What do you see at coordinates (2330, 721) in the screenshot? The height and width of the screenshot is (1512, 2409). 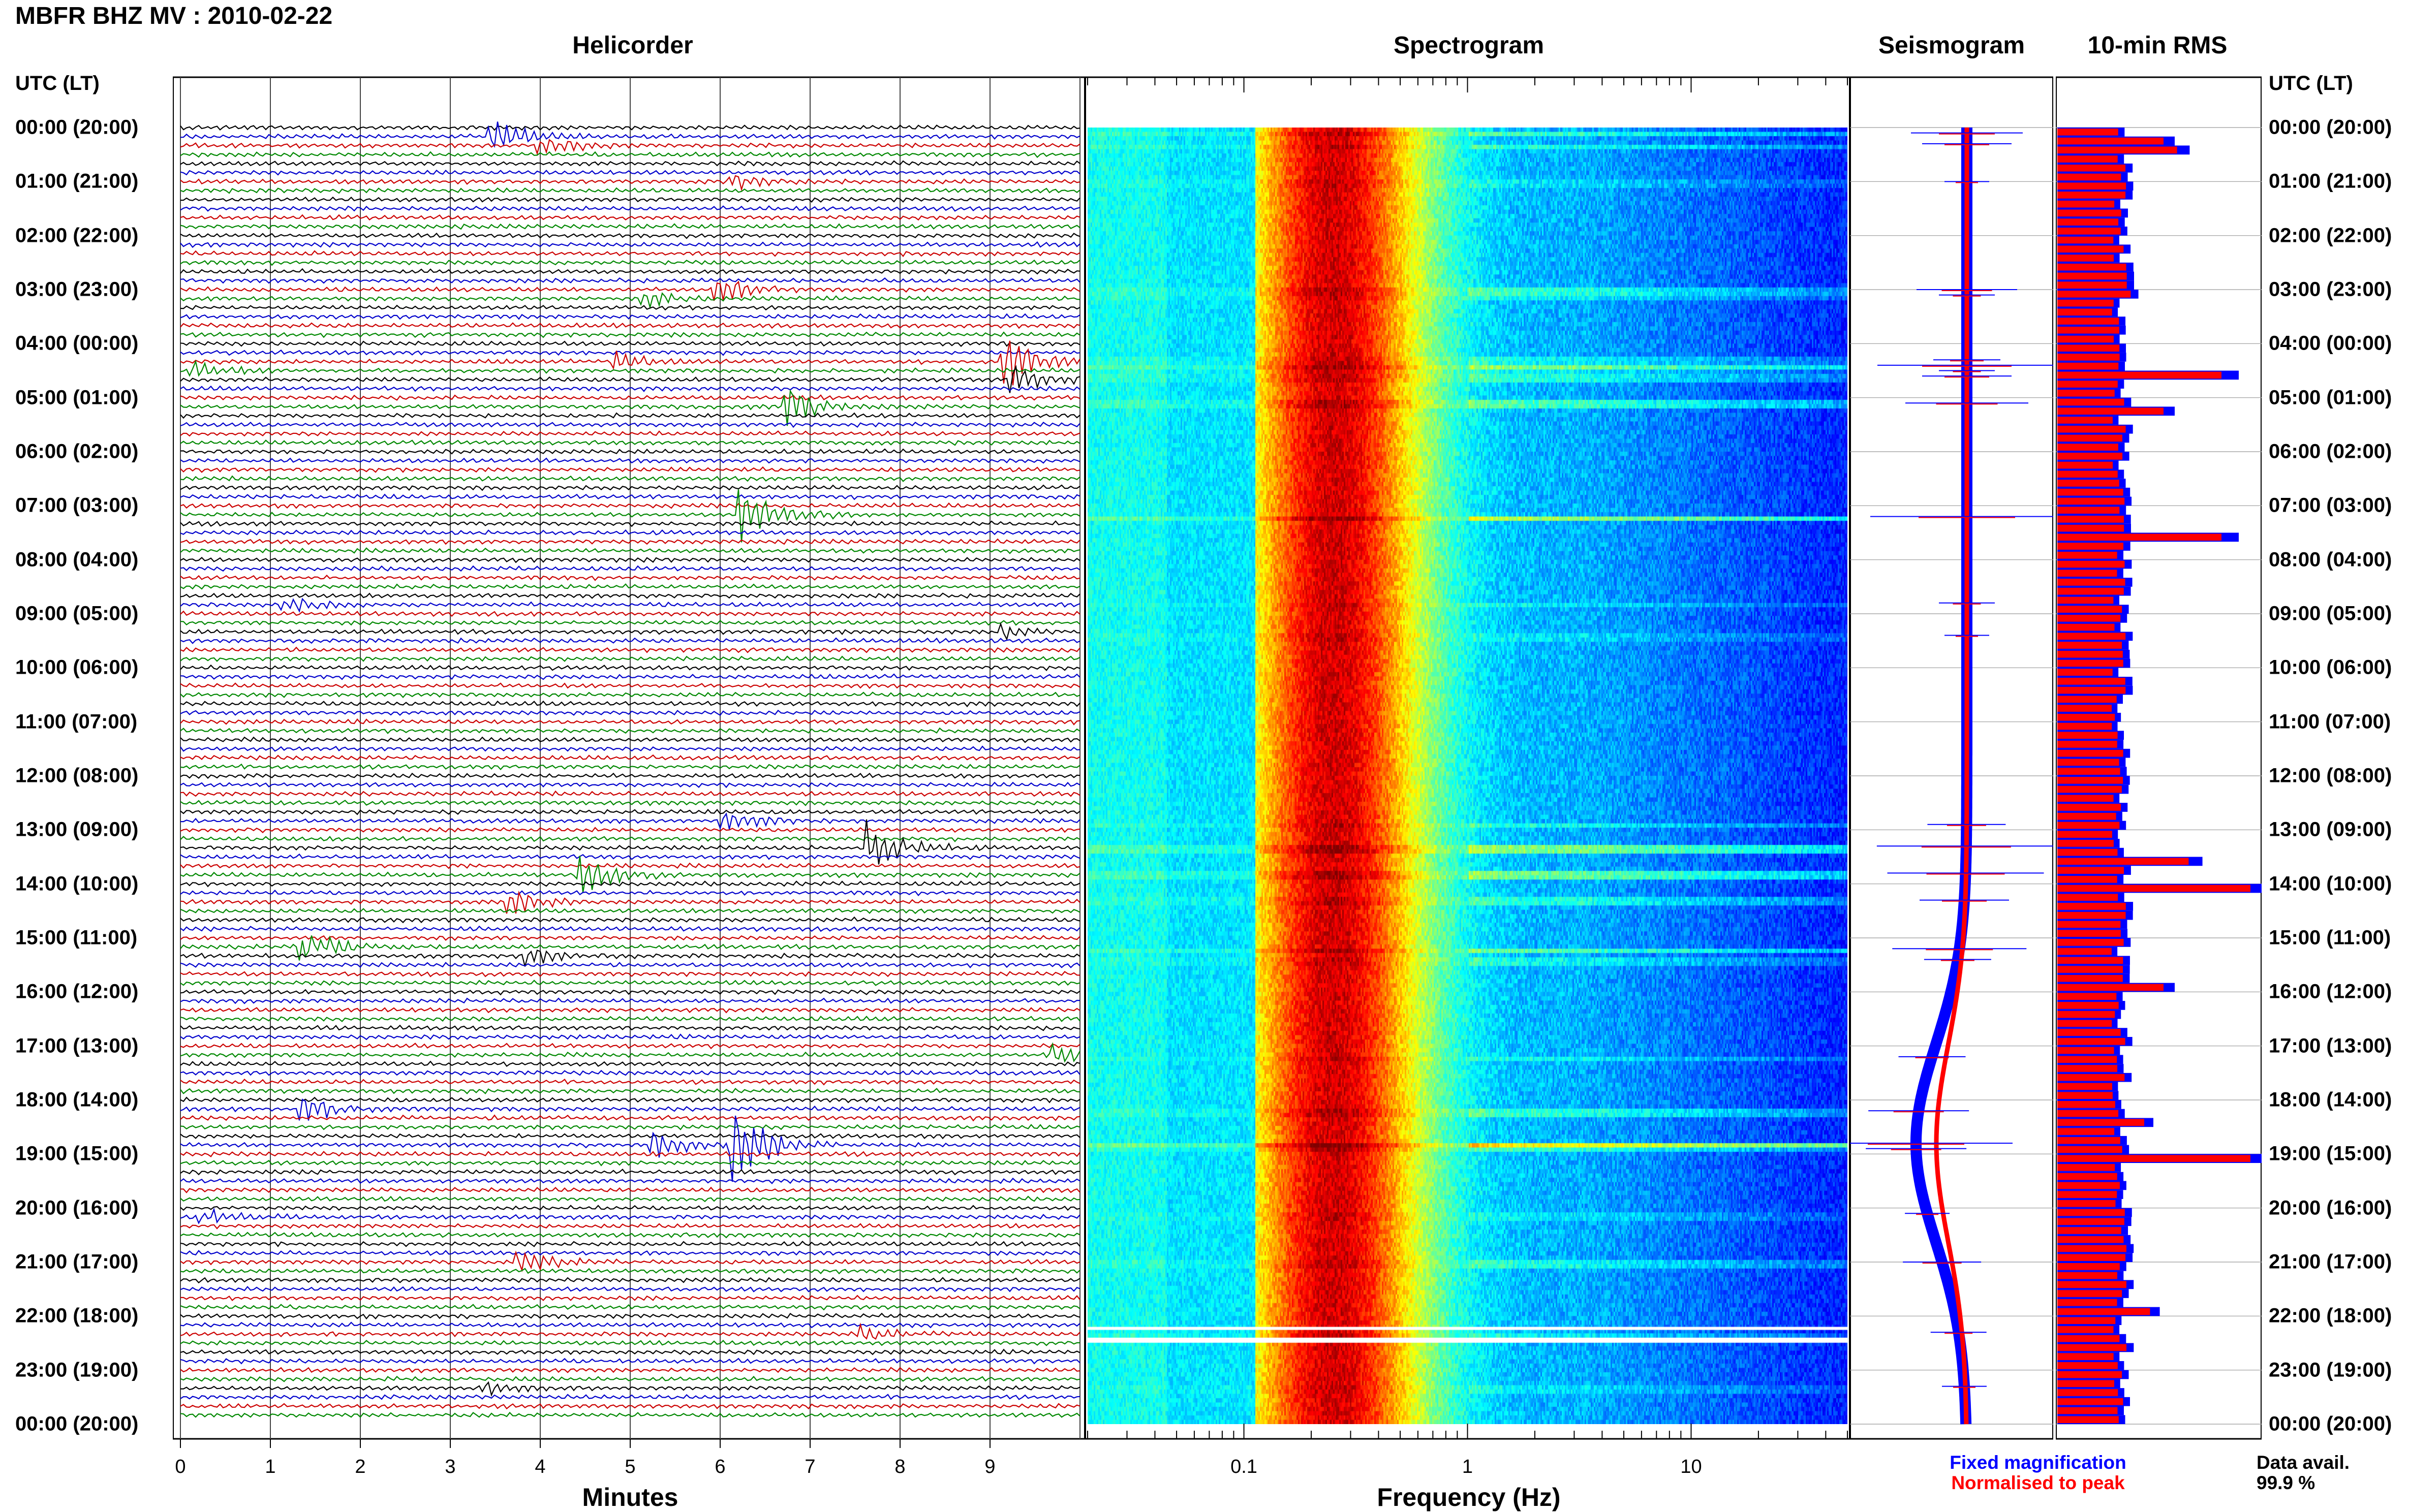 I see `time-label-right: 11:00 (07:00)` at bounding box center [2330, 721].